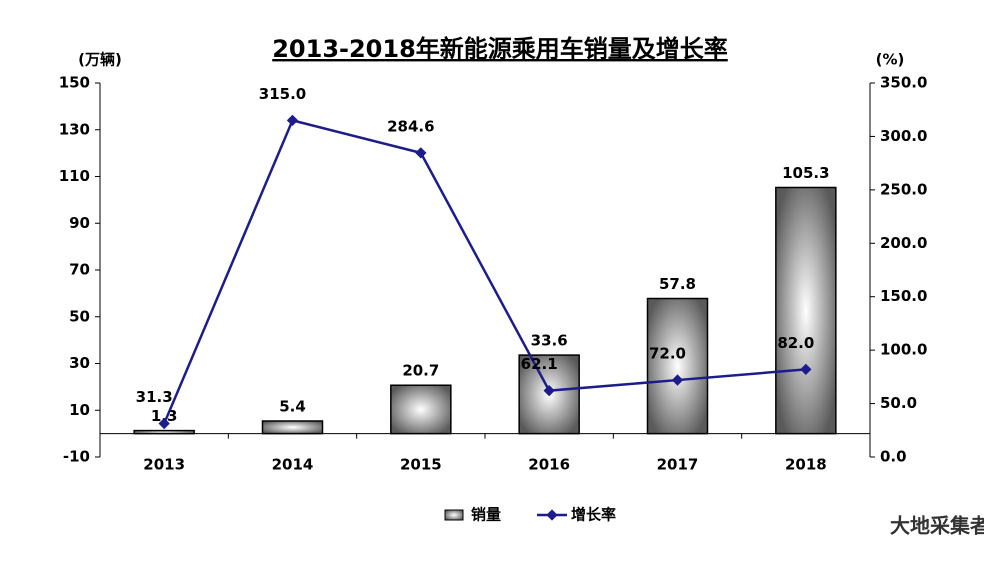 Image resolution: width=984 pixels, height=572 pixels. I want to click on chart-title: 2013-2018年新能源乘用车销量及增长率, so click(500, 49).